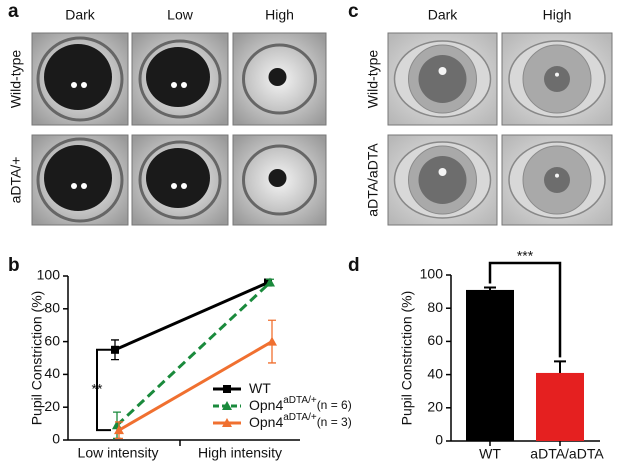  What do you see at coordinates (354, 265) in the screenshot?
I see `panel-letter: d` at bounding box center [354, 265].